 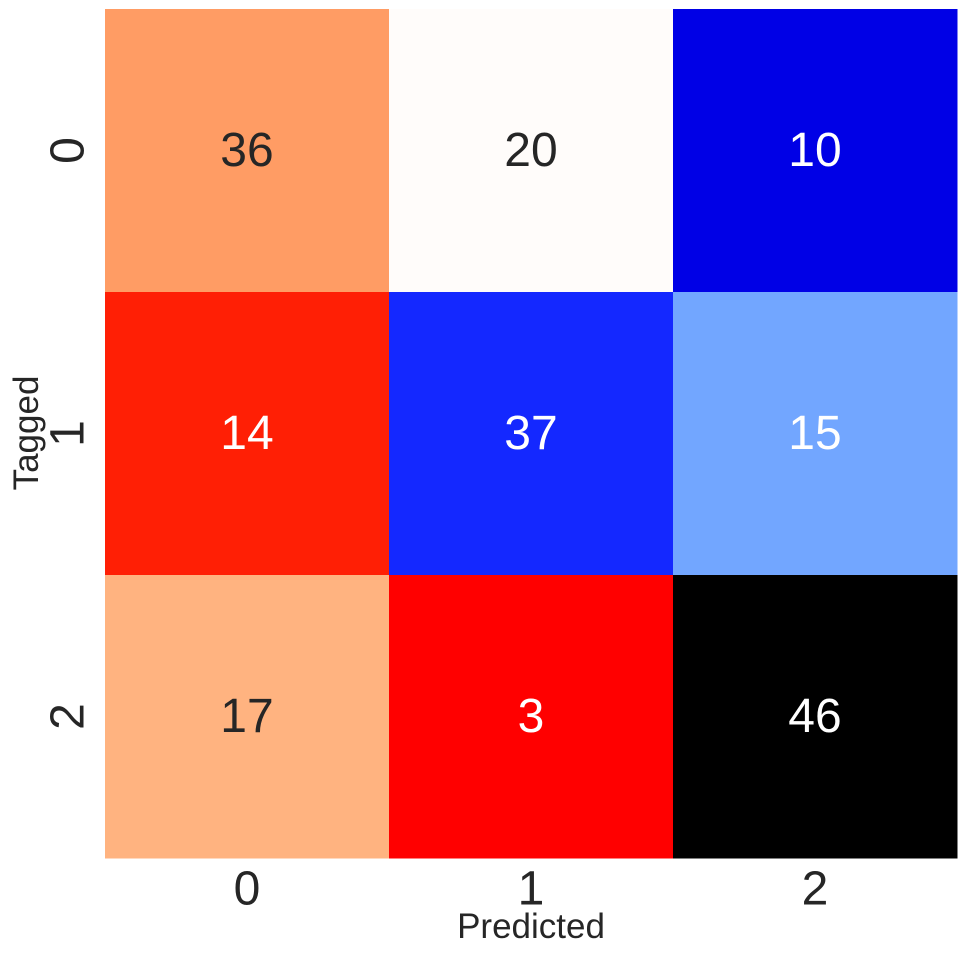 What do you see at coordinates (68, 716) in the screenshot?
I see `y-tick-label-2: 2` at bounding box center [68, 716].